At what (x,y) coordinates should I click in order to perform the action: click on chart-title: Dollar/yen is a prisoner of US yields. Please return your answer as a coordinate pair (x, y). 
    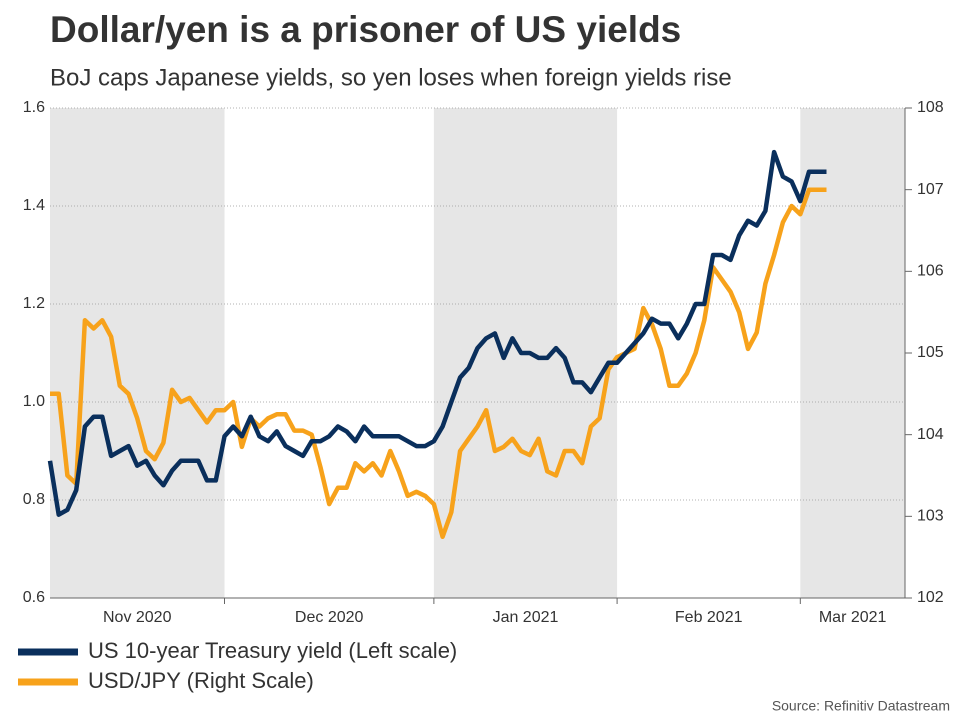
    Looking at the image, I should click on (365, 29).